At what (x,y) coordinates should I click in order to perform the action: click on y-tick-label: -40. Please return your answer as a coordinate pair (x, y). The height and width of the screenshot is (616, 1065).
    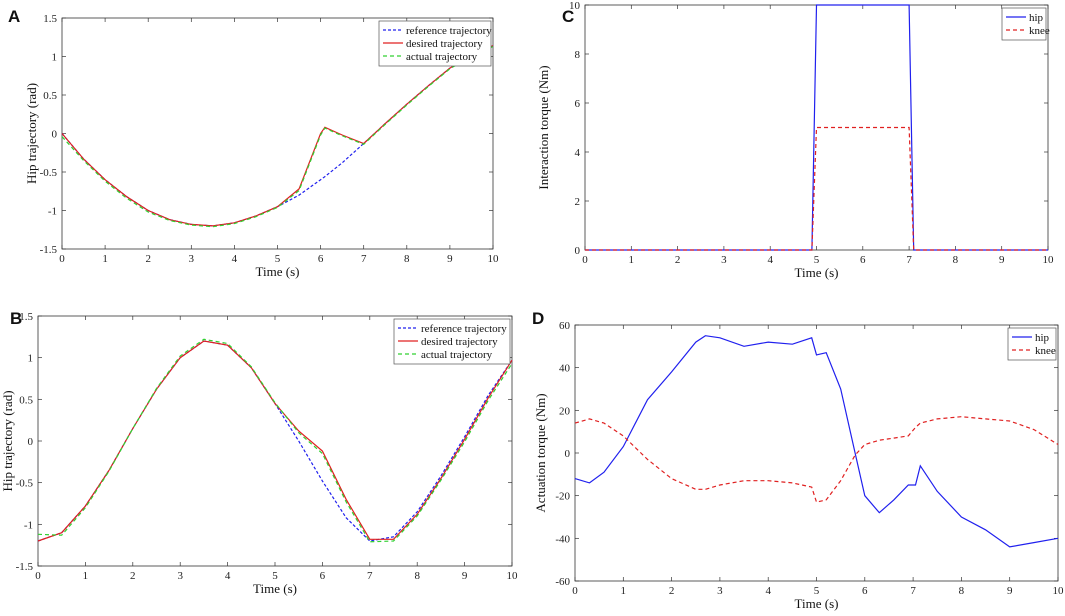
    Looking at the image, I should click on (562, 539).